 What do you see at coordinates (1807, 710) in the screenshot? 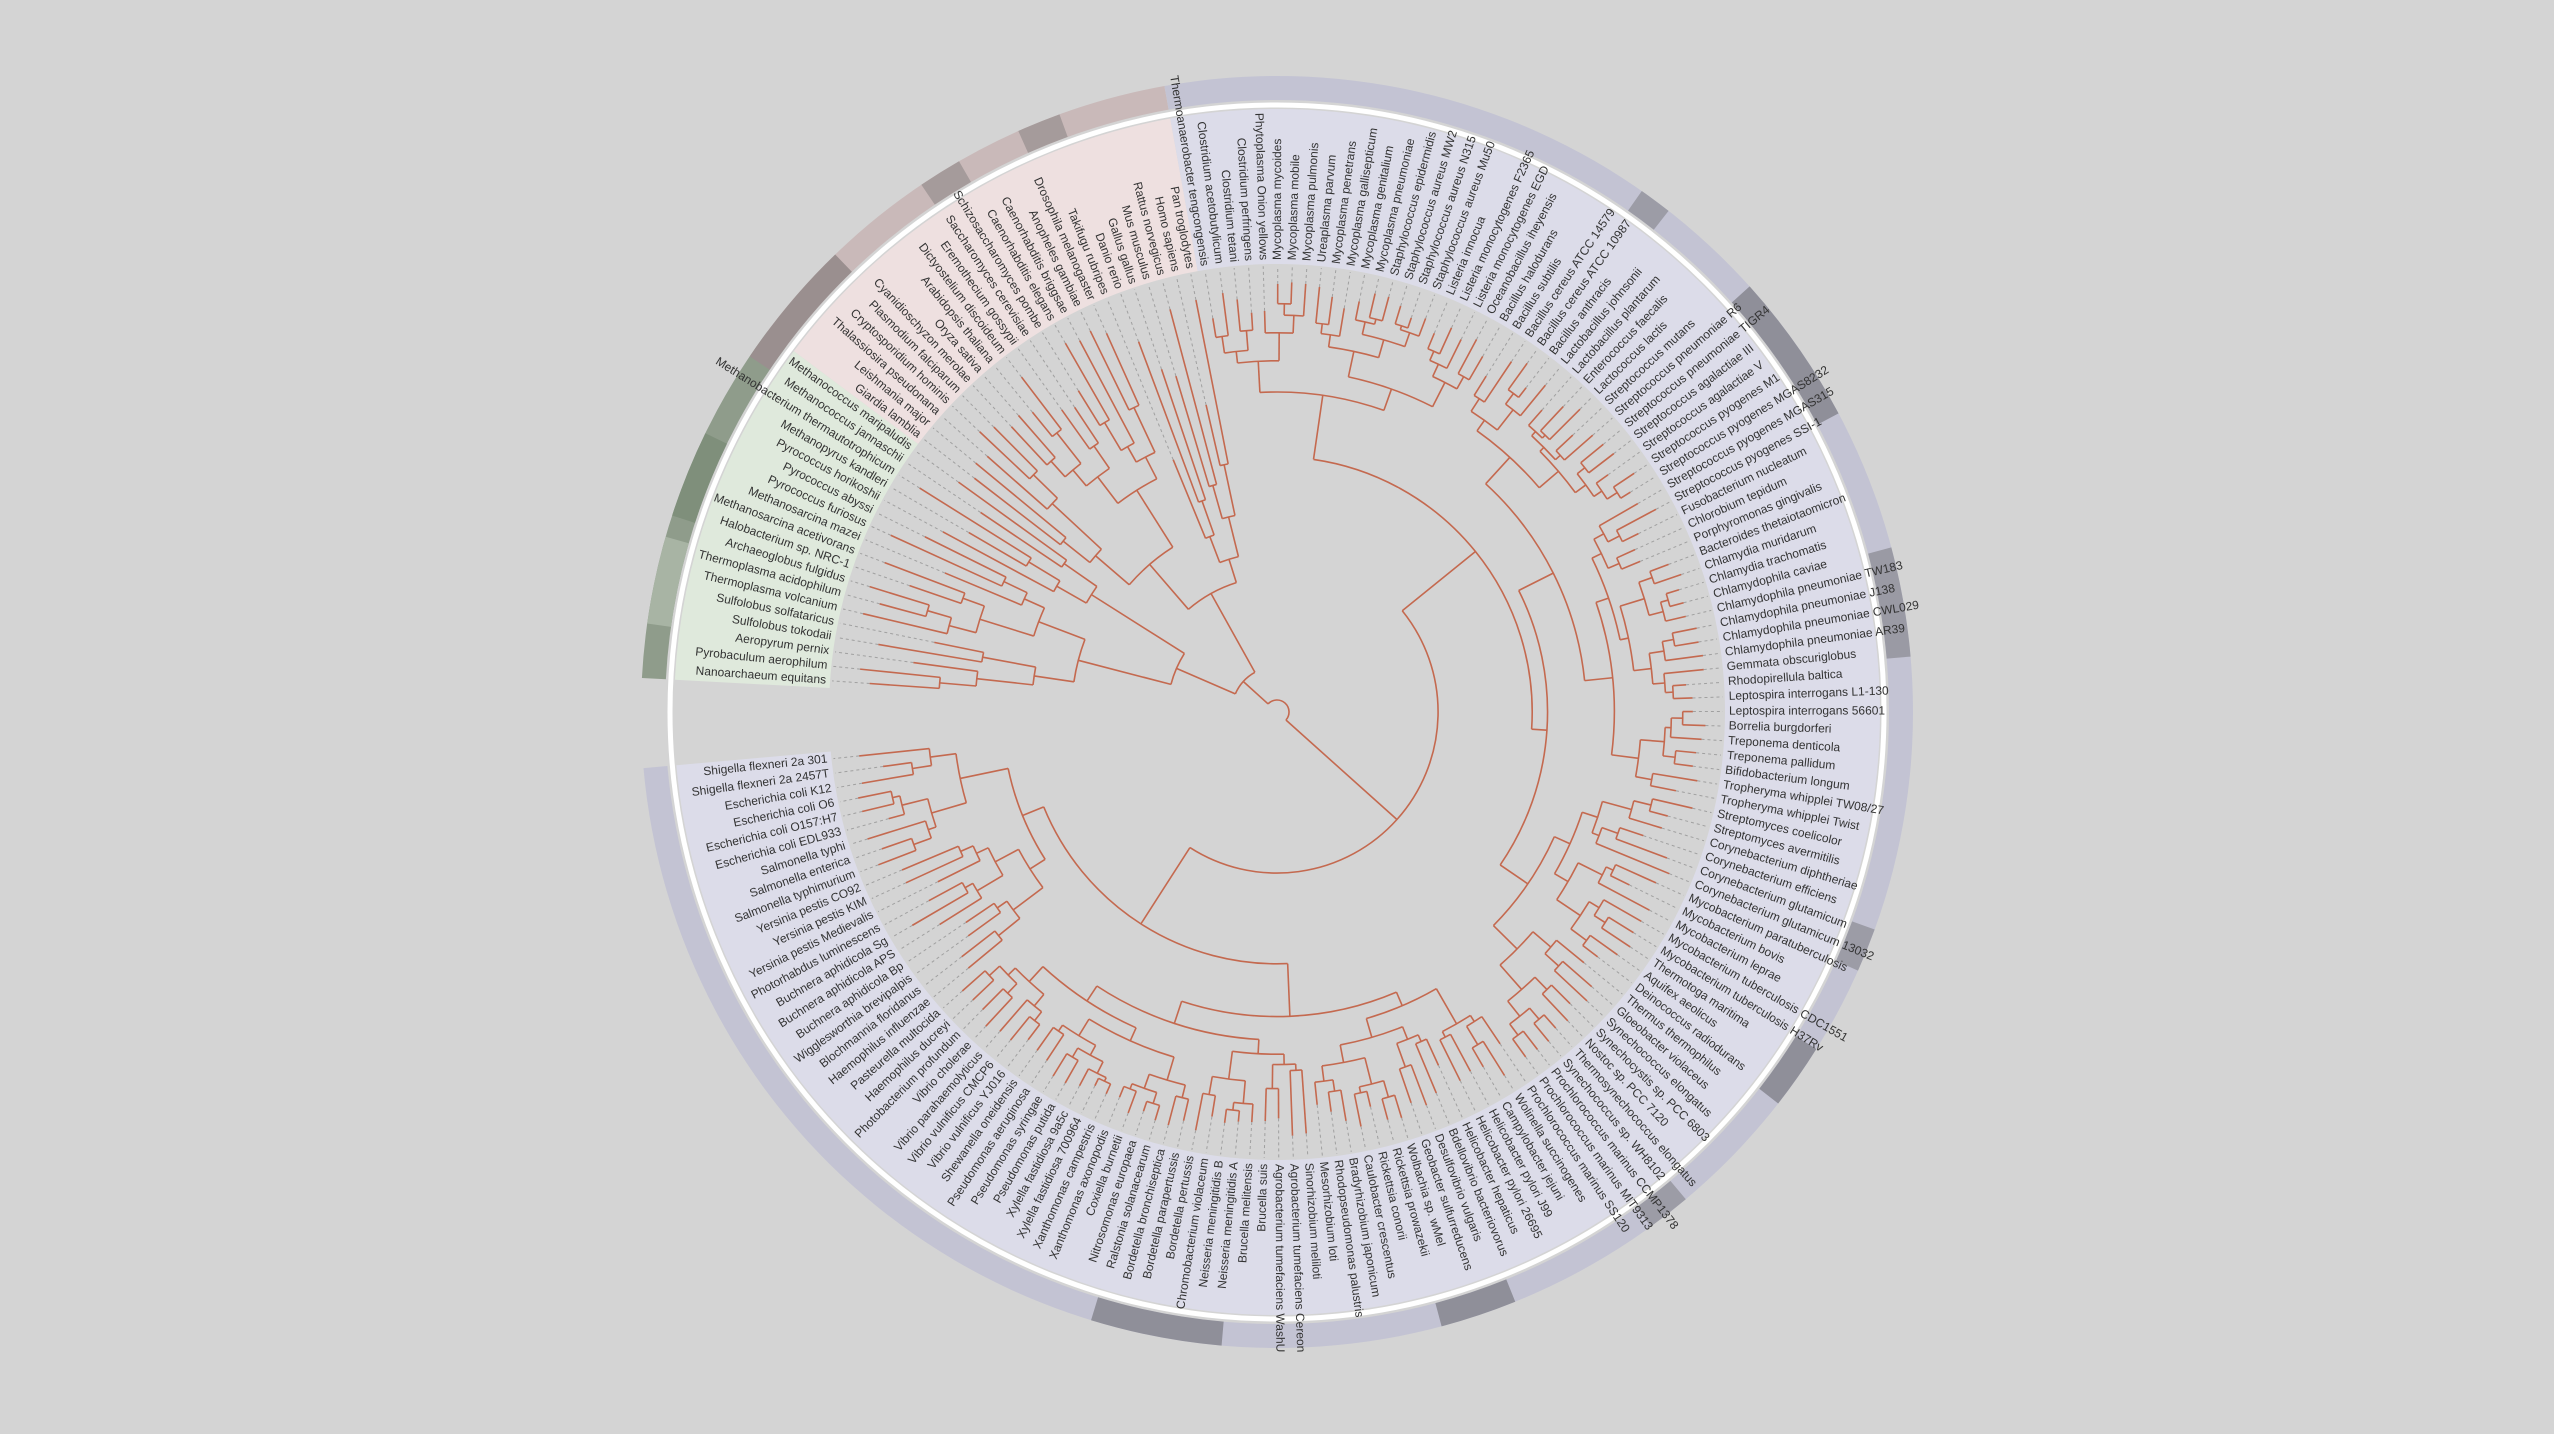
I see `leaf-label: Leptospira interrogans 56601` at bounding box center [1807, 710].